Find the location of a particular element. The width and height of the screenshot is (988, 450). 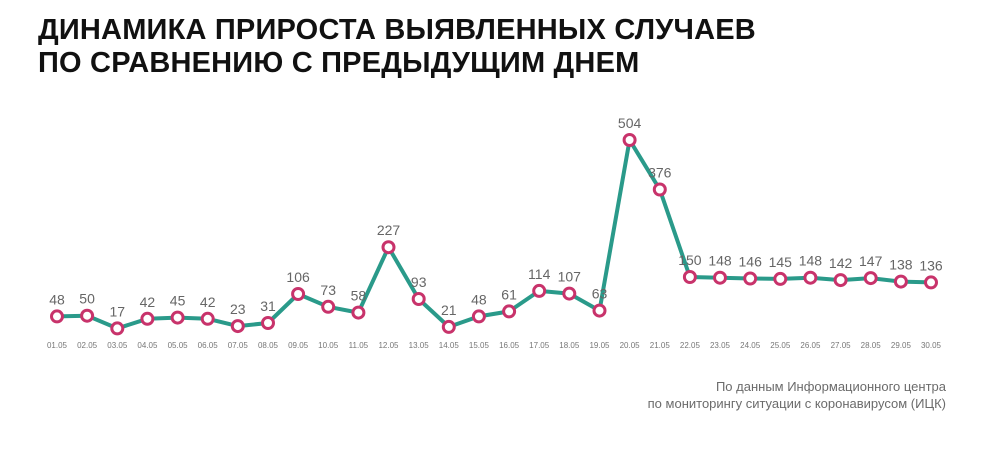

data-point-11.05 is located at coordinates (358, 312).